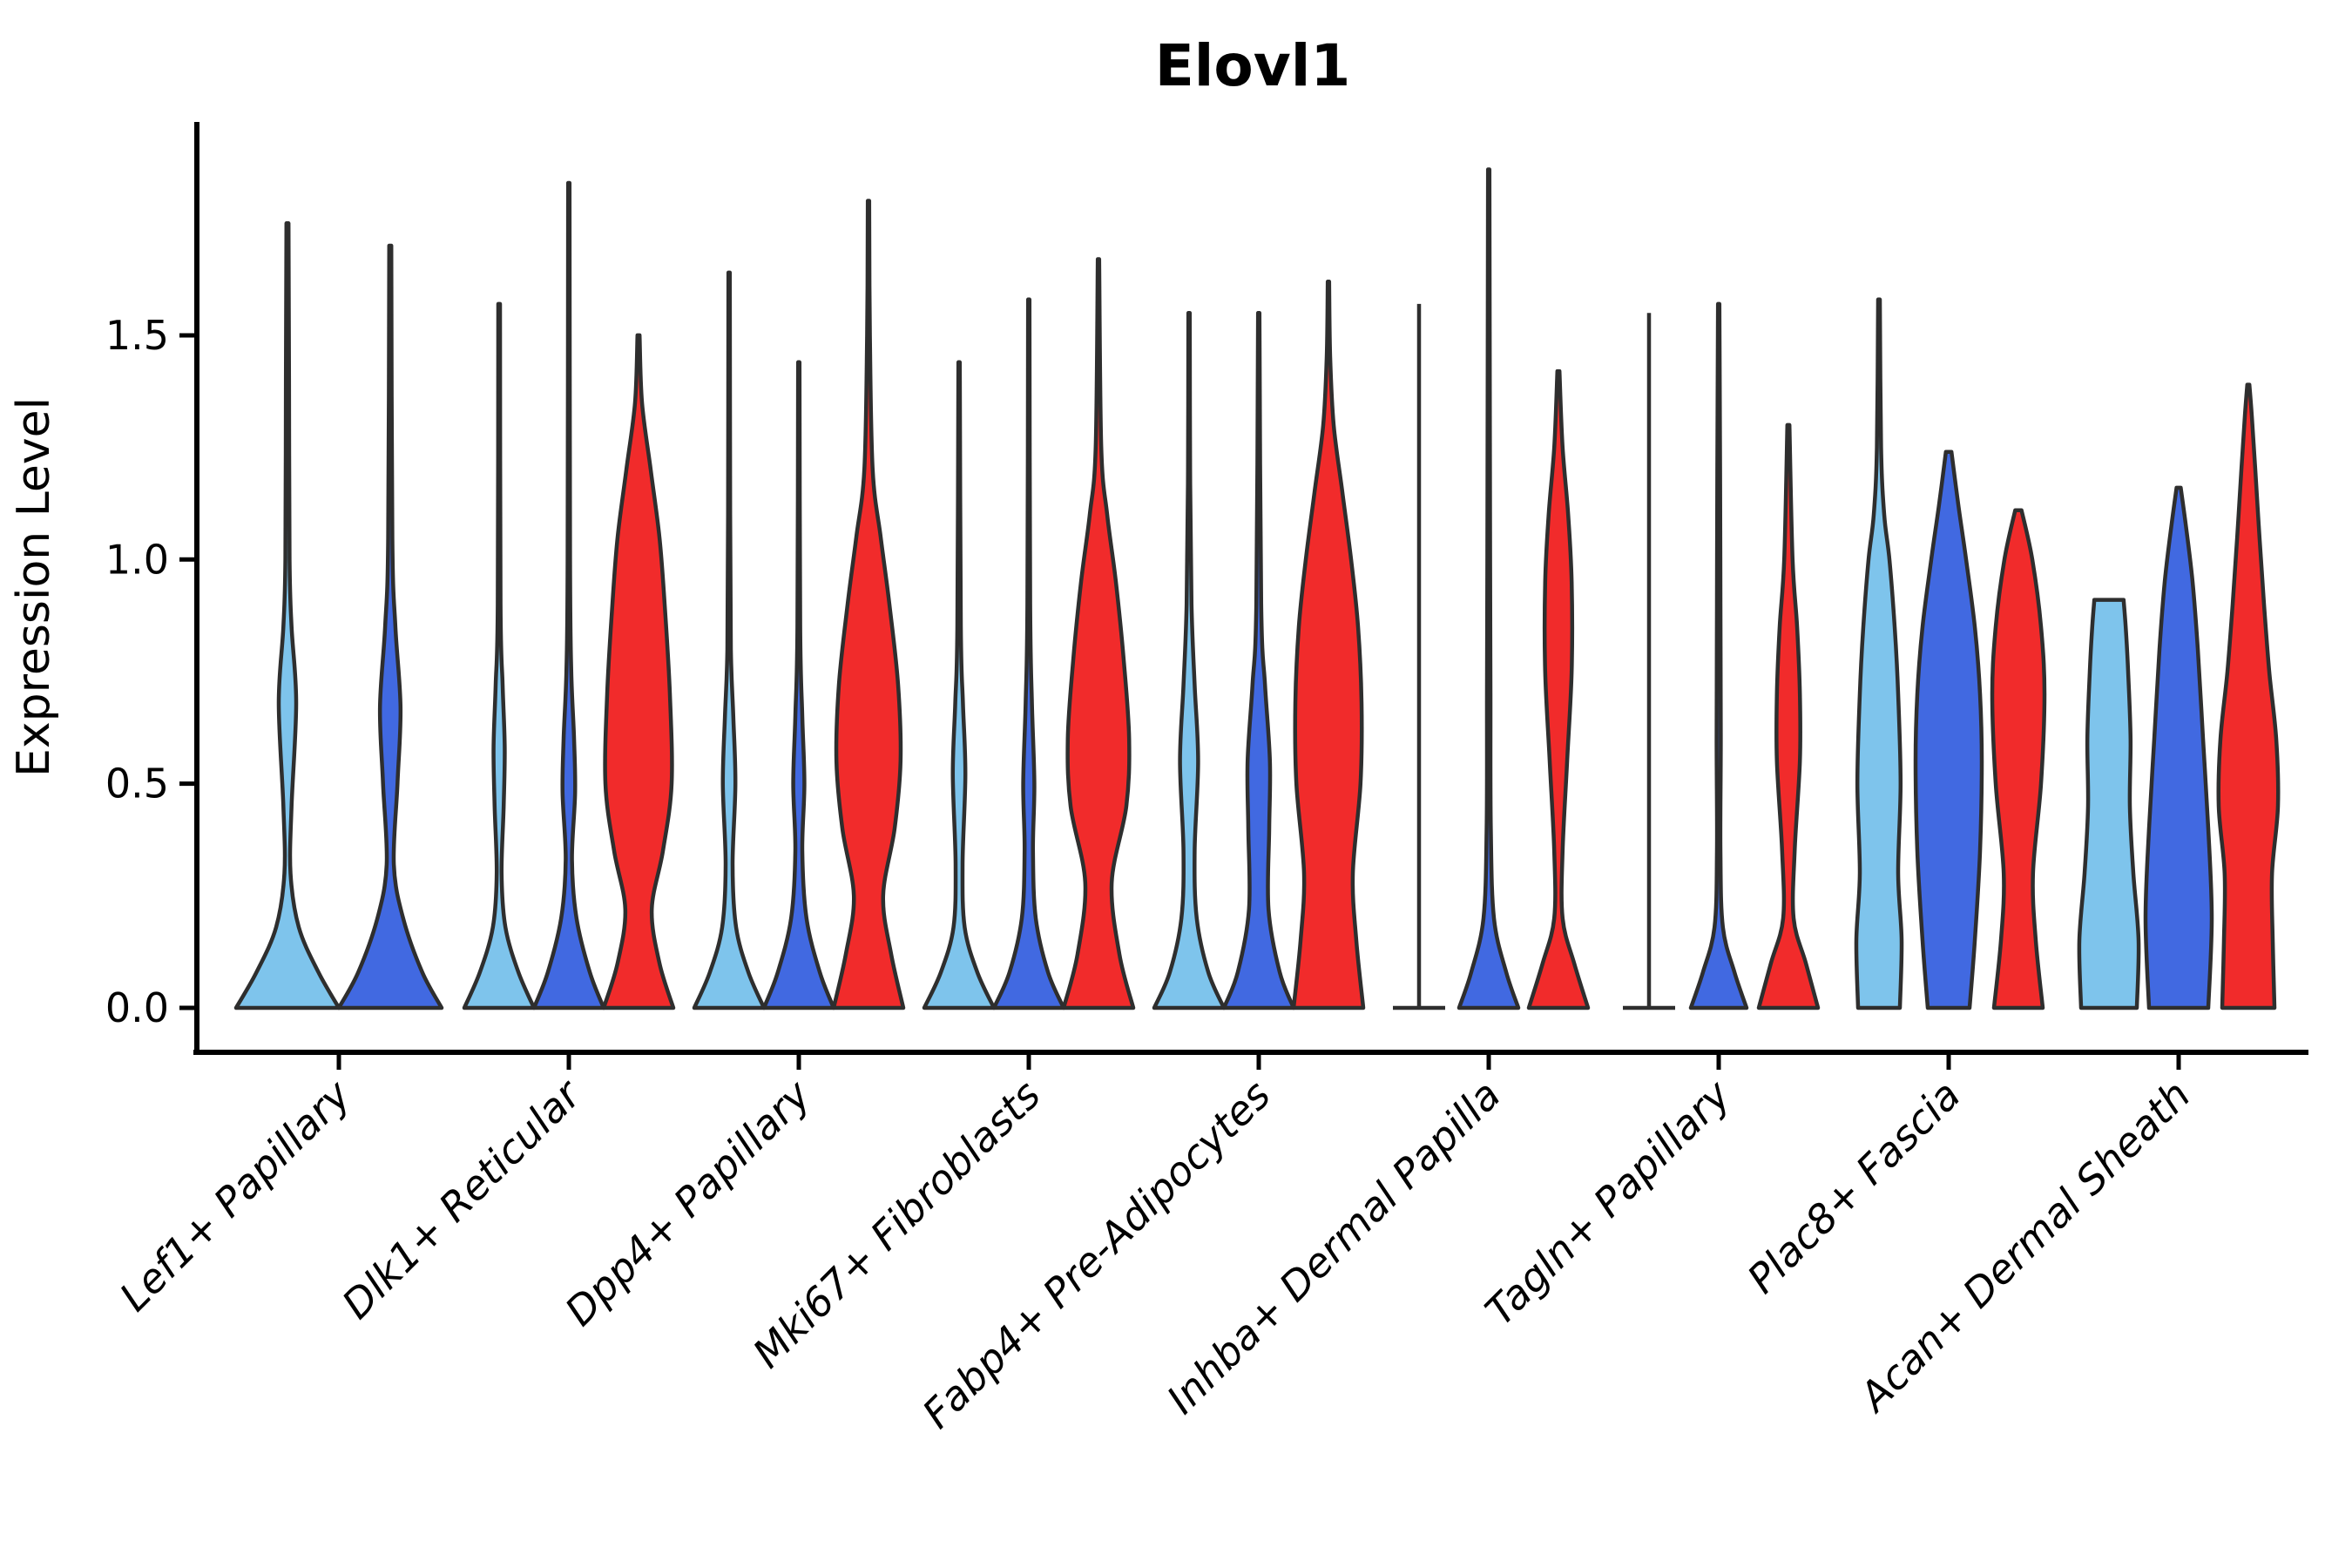 The image size is (2352, 1568). Describe the element at coordinates (462, 1198) in the screenshot. I see `x-tick-label: Dlk1+ Reticular` at that location.